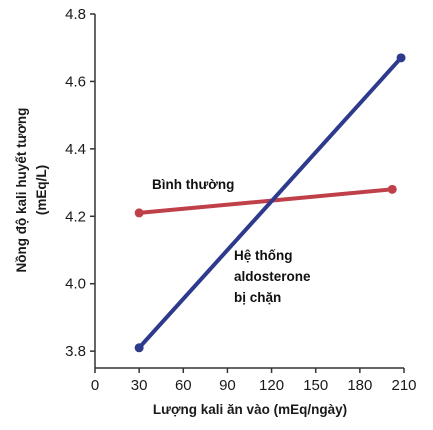 The height and width of the screenshot is (430, 433). I want to click on x-tick-label: 120, so click(271, 385).